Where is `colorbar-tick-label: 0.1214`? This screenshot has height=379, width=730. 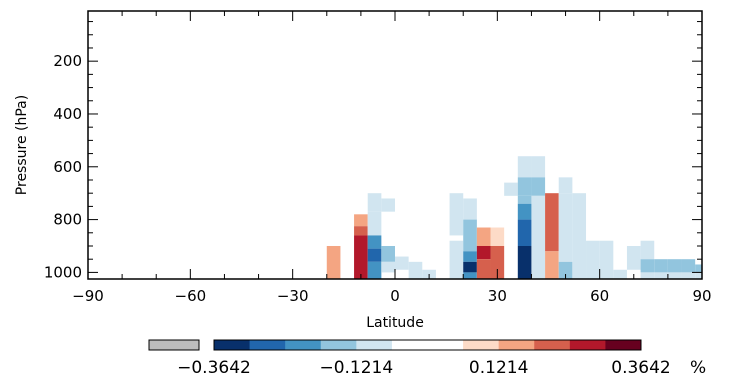
colorbar-tick-label: 0.1214 is located at coordinates (498, 368).